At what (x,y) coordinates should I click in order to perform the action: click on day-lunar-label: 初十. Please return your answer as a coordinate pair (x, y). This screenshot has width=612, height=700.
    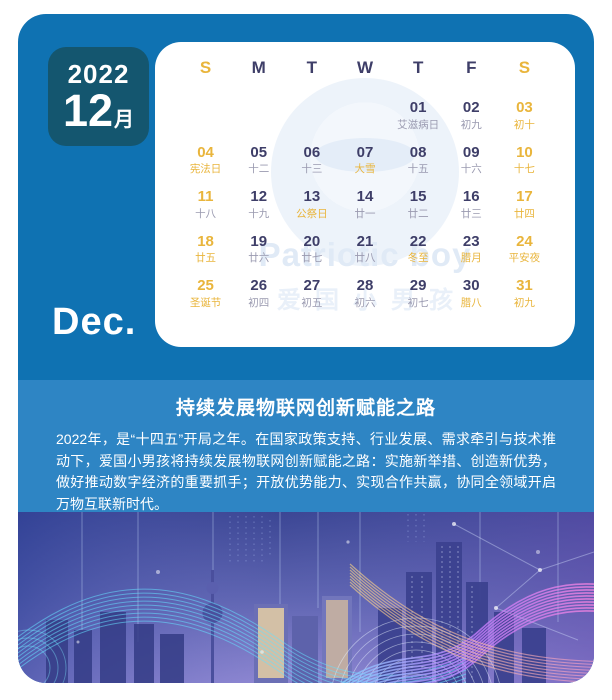
    Looking at the image, I should click on (524, 124).